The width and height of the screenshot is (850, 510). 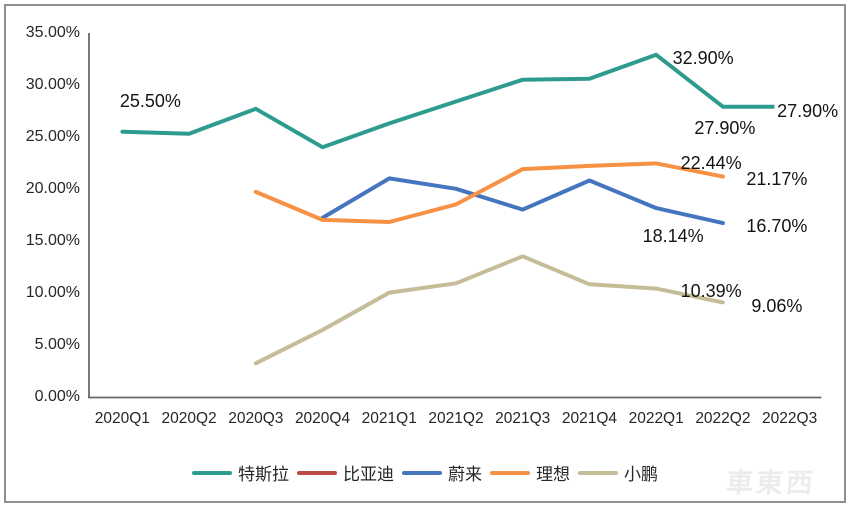 What do you see at coordinates (641, 474) in the screenshot?
I see `legend-label: 小鹏` at bounding box center [641, 474].